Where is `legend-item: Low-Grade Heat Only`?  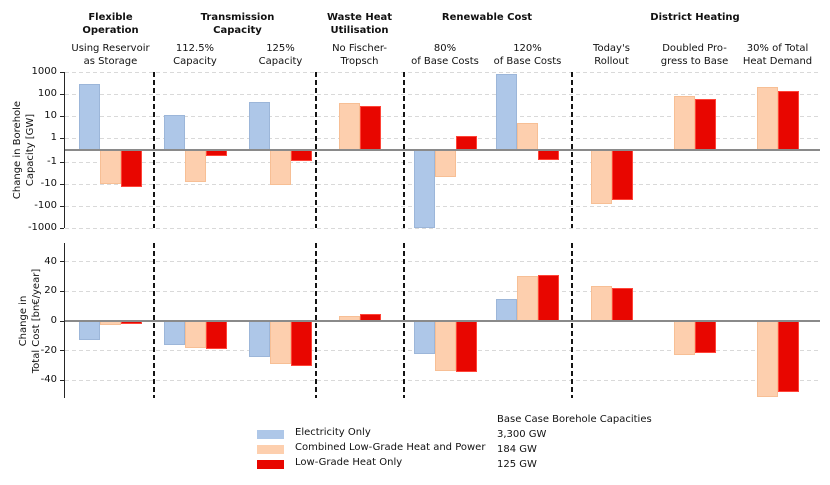
legend-item: Low-Grade Heat Only is located at coordinates (372, 465).